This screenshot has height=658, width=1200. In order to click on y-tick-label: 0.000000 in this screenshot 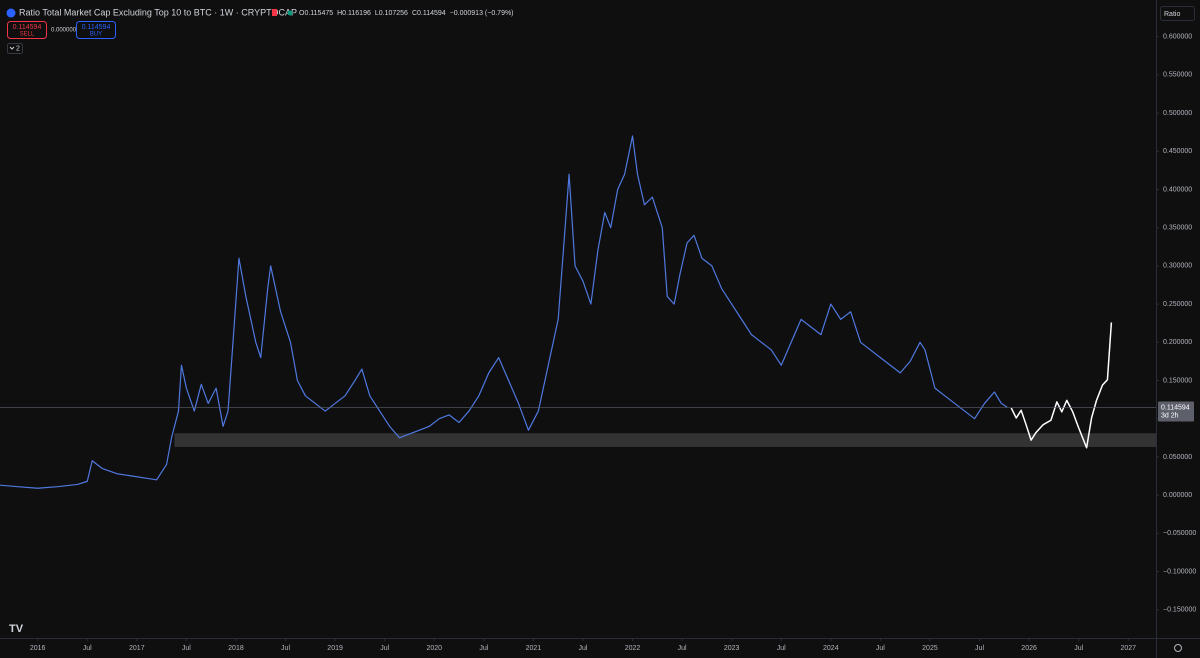, I will do `click(1177, 495)`.